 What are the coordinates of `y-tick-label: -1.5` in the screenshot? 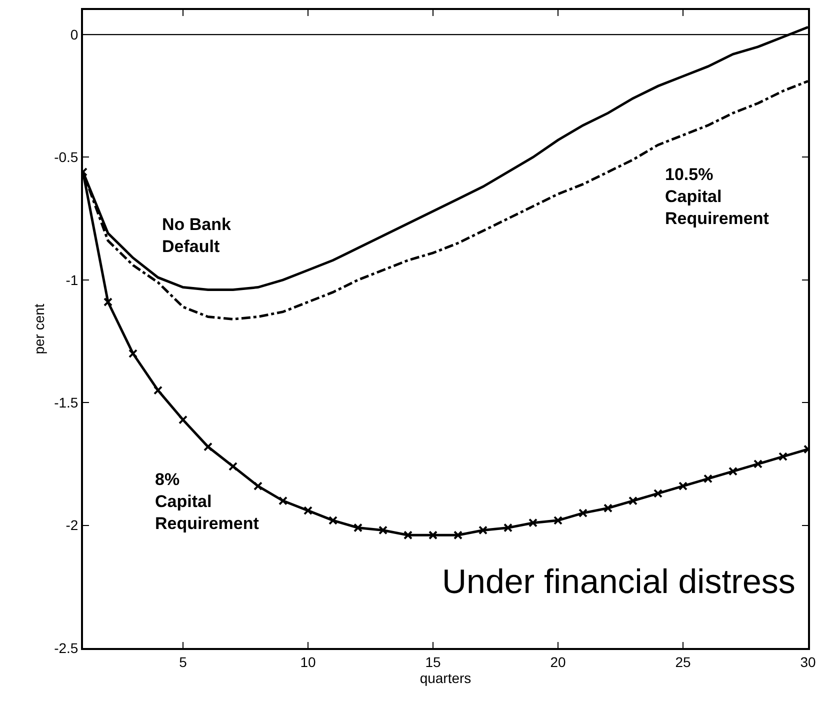 It's located at (66, 402).